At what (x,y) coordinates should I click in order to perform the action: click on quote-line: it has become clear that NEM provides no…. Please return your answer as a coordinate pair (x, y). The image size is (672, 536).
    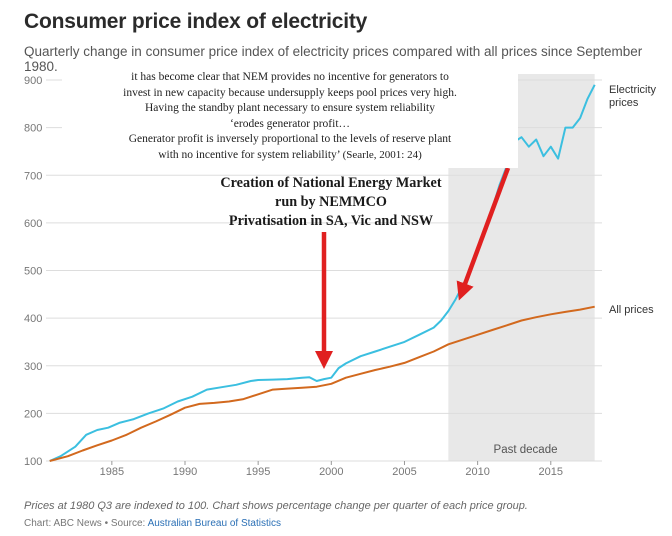
    Looking at the image, I should click on (290, 77).